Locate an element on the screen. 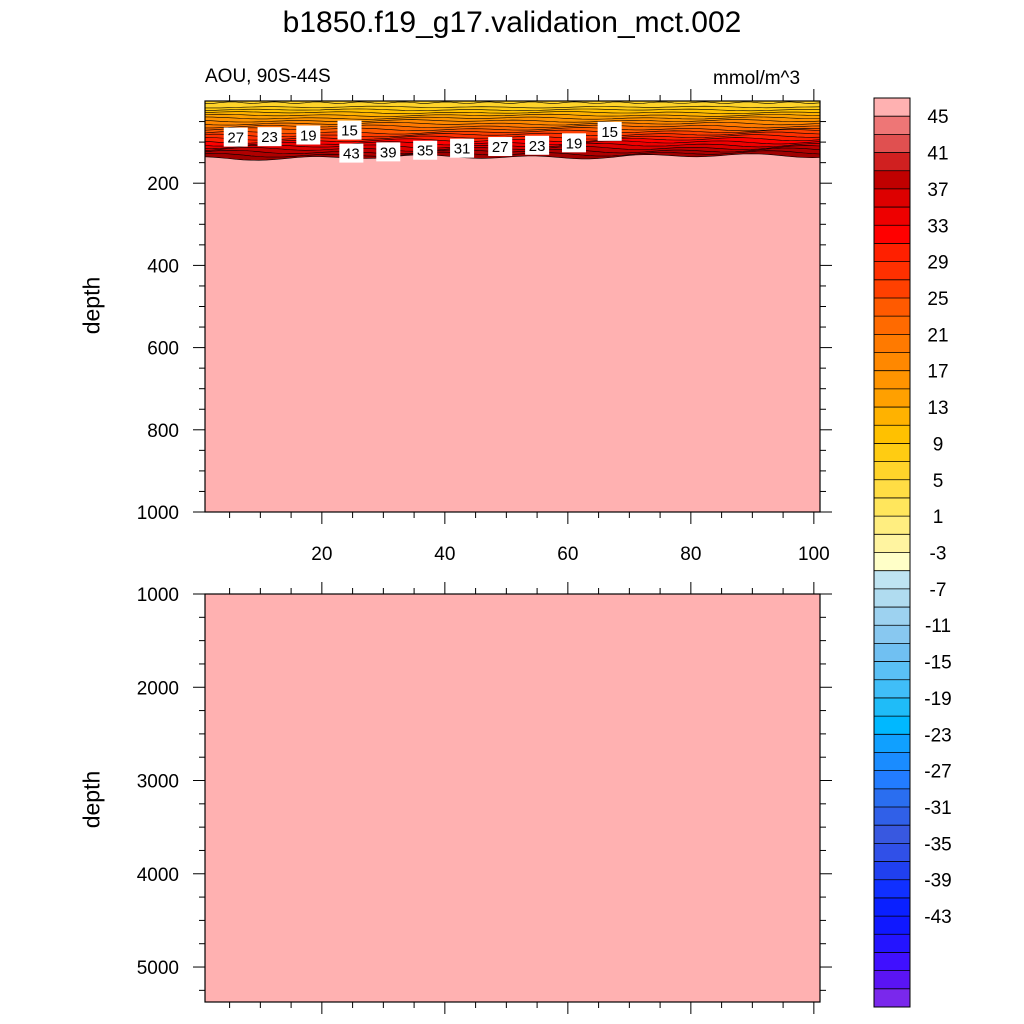 This screenshot has height=1024, width=1024. colorbar-label: 37 is located at coordinates (937, 190).